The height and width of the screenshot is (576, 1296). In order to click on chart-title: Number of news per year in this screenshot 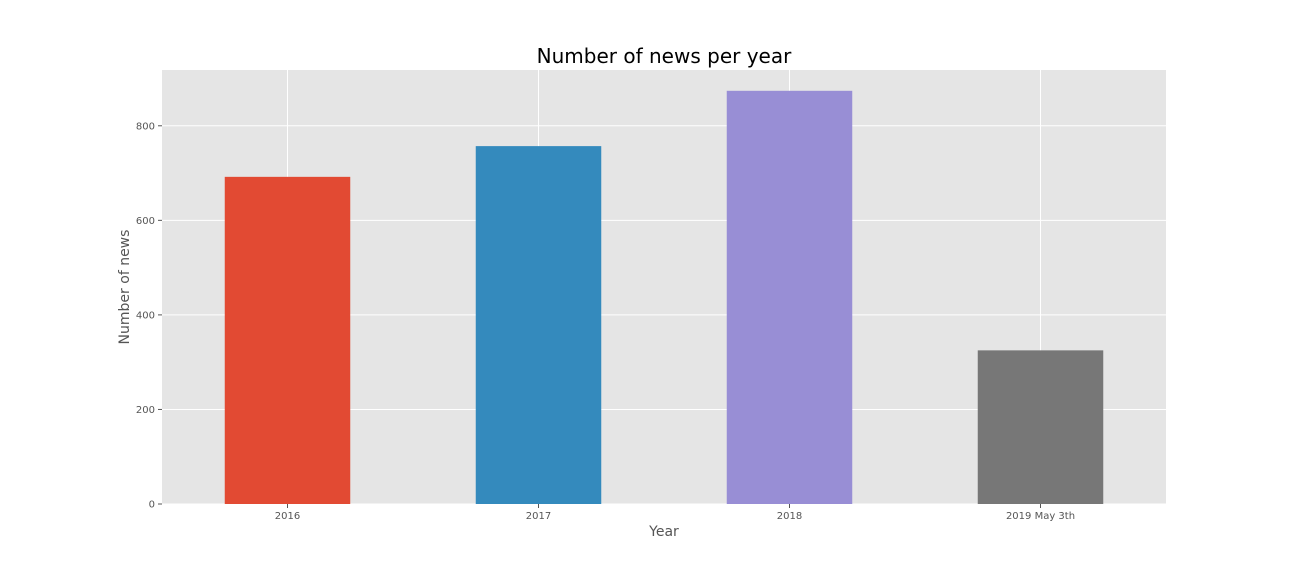, I will do `click(664, 56)`.